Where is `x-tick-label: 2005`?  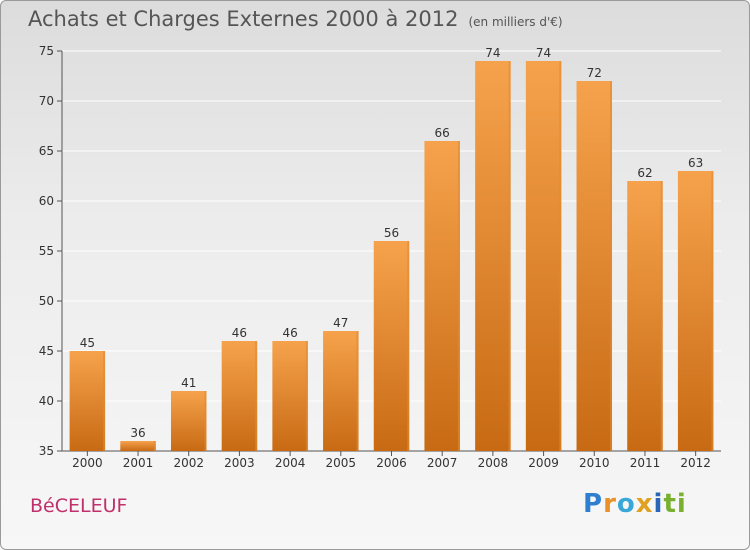
x-tick-label: 2005 is located at coordinates (341, 463).